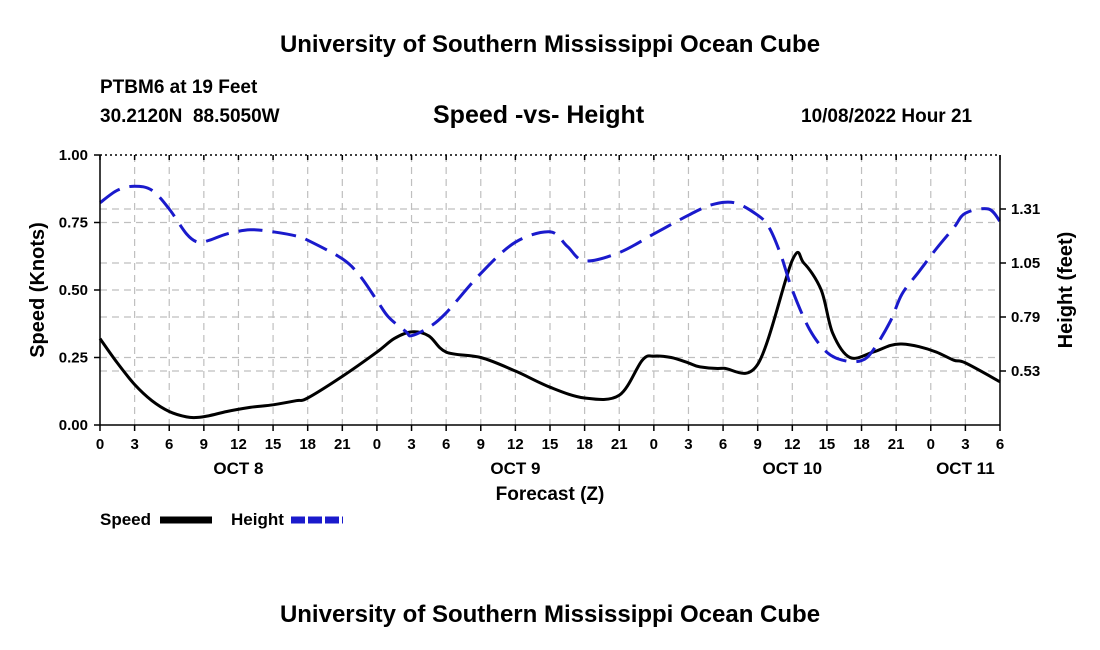 The width and height of the screenshot is (1100, 650). I want to click on y-tick-label: 0.50, so click(73, 290).